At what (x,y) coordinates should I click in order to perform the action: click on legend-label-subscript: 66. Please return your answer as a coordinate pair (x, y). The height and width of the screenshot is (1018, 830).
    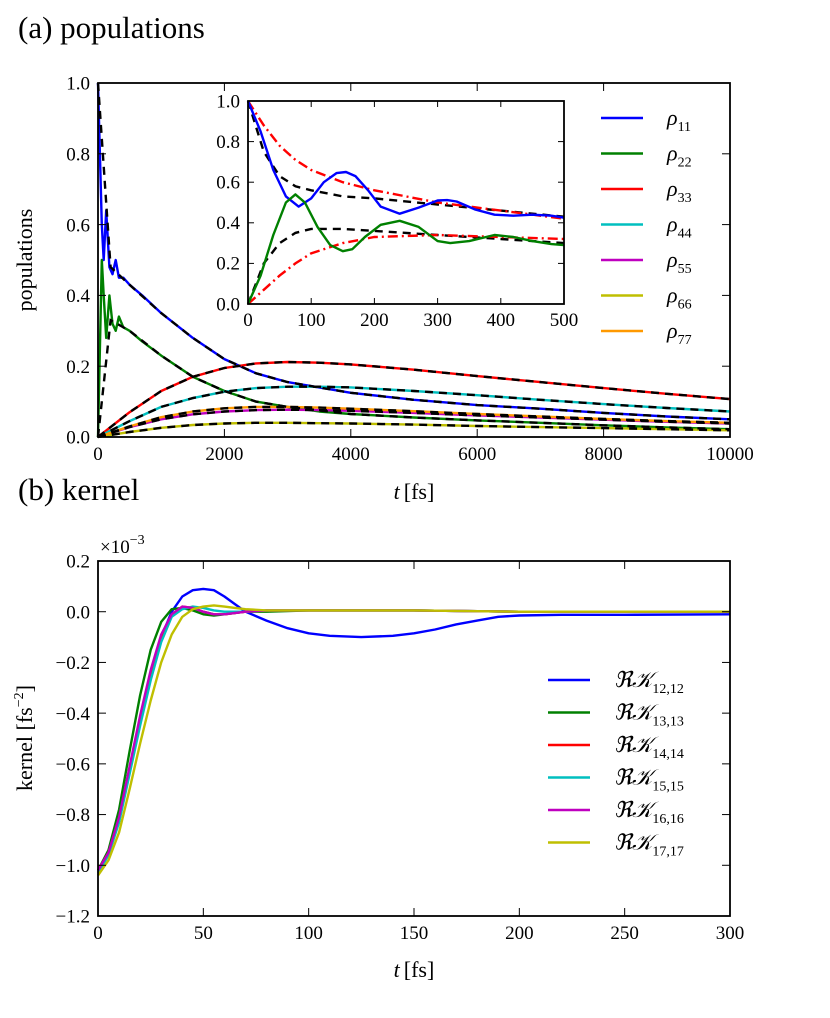
    Looking at the image, I should click on (685, 305).